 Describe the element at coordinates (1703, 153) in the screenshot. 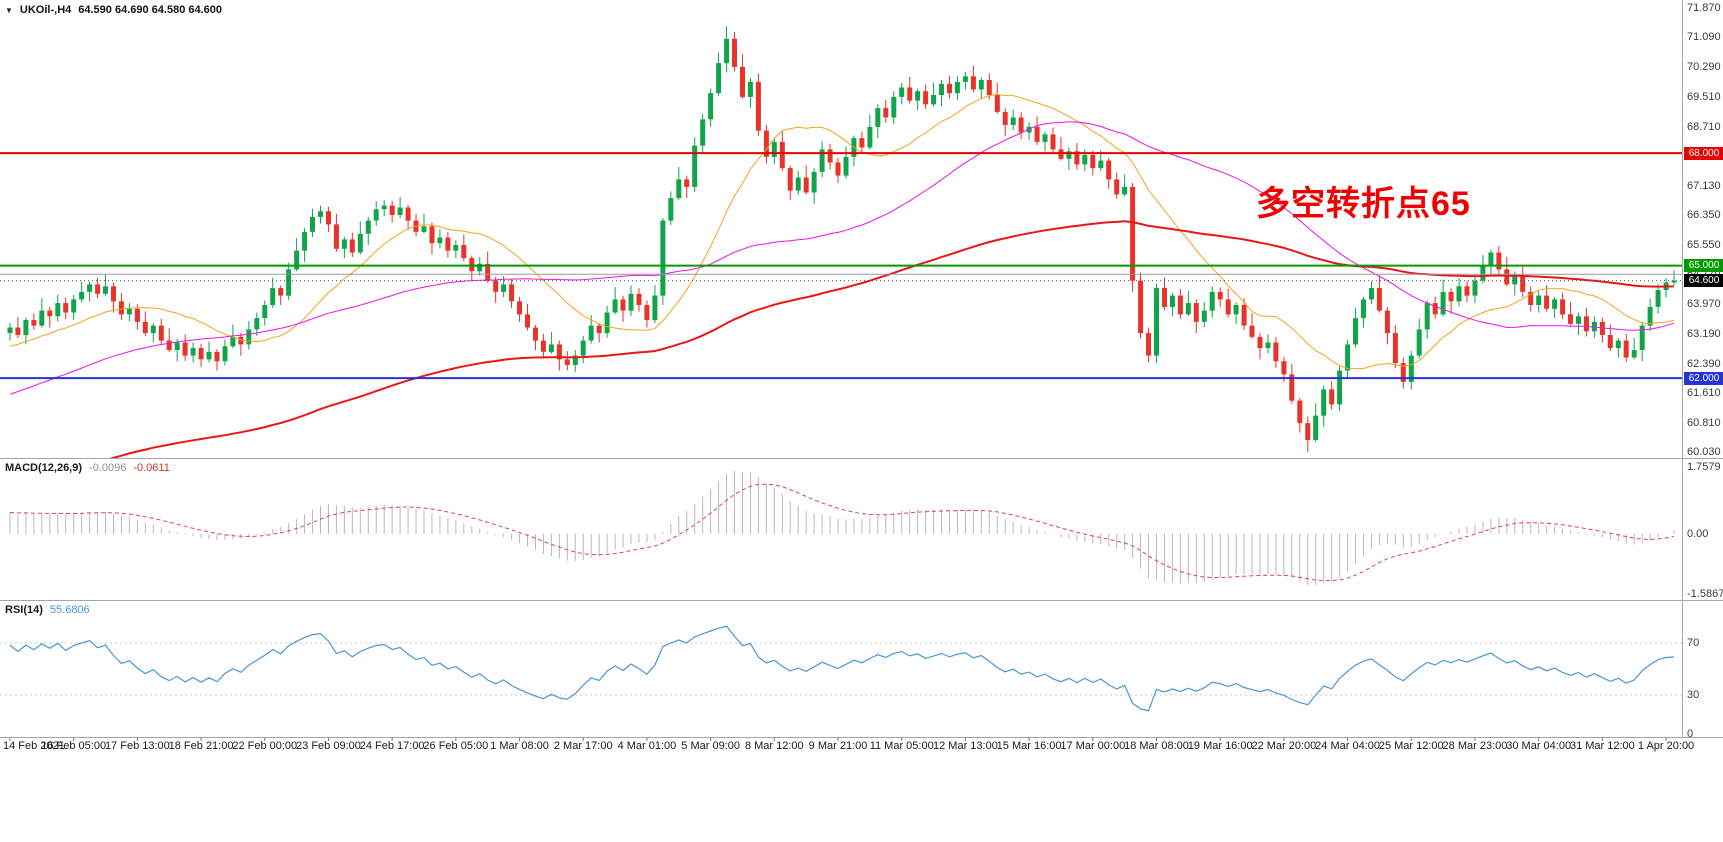

I see `price-level-badge: 68.000` at that location.